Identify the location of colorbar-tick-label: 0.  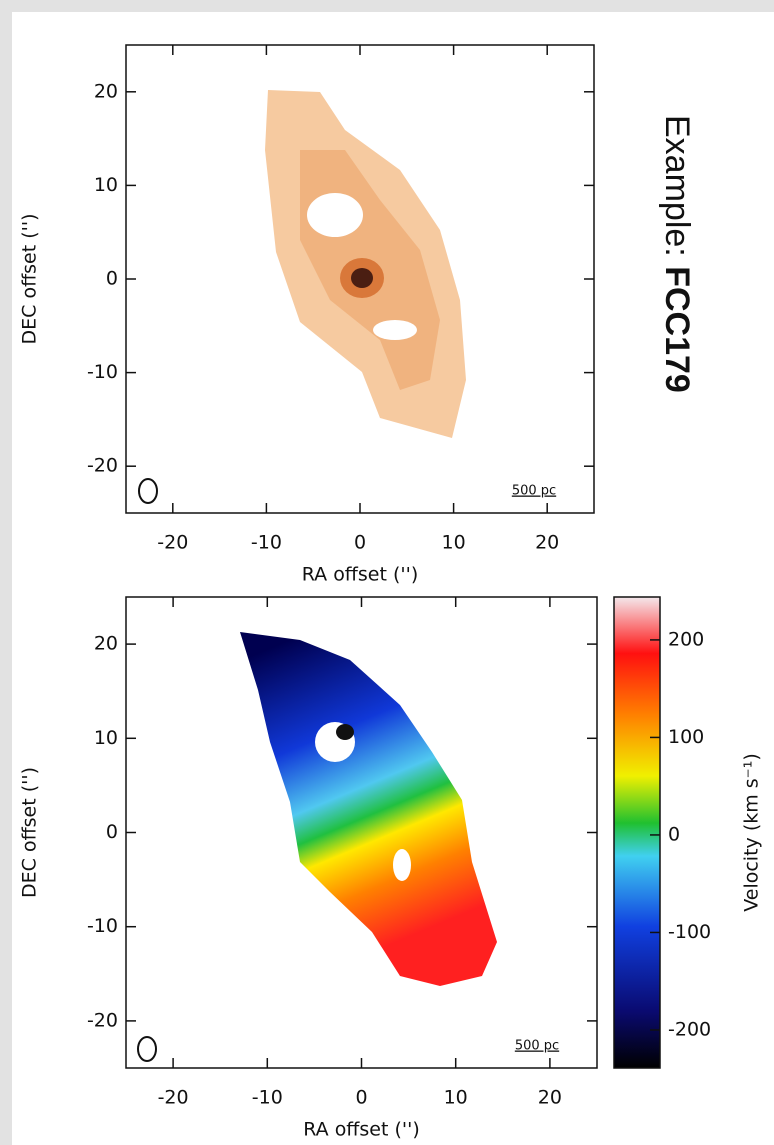
(674, 834).